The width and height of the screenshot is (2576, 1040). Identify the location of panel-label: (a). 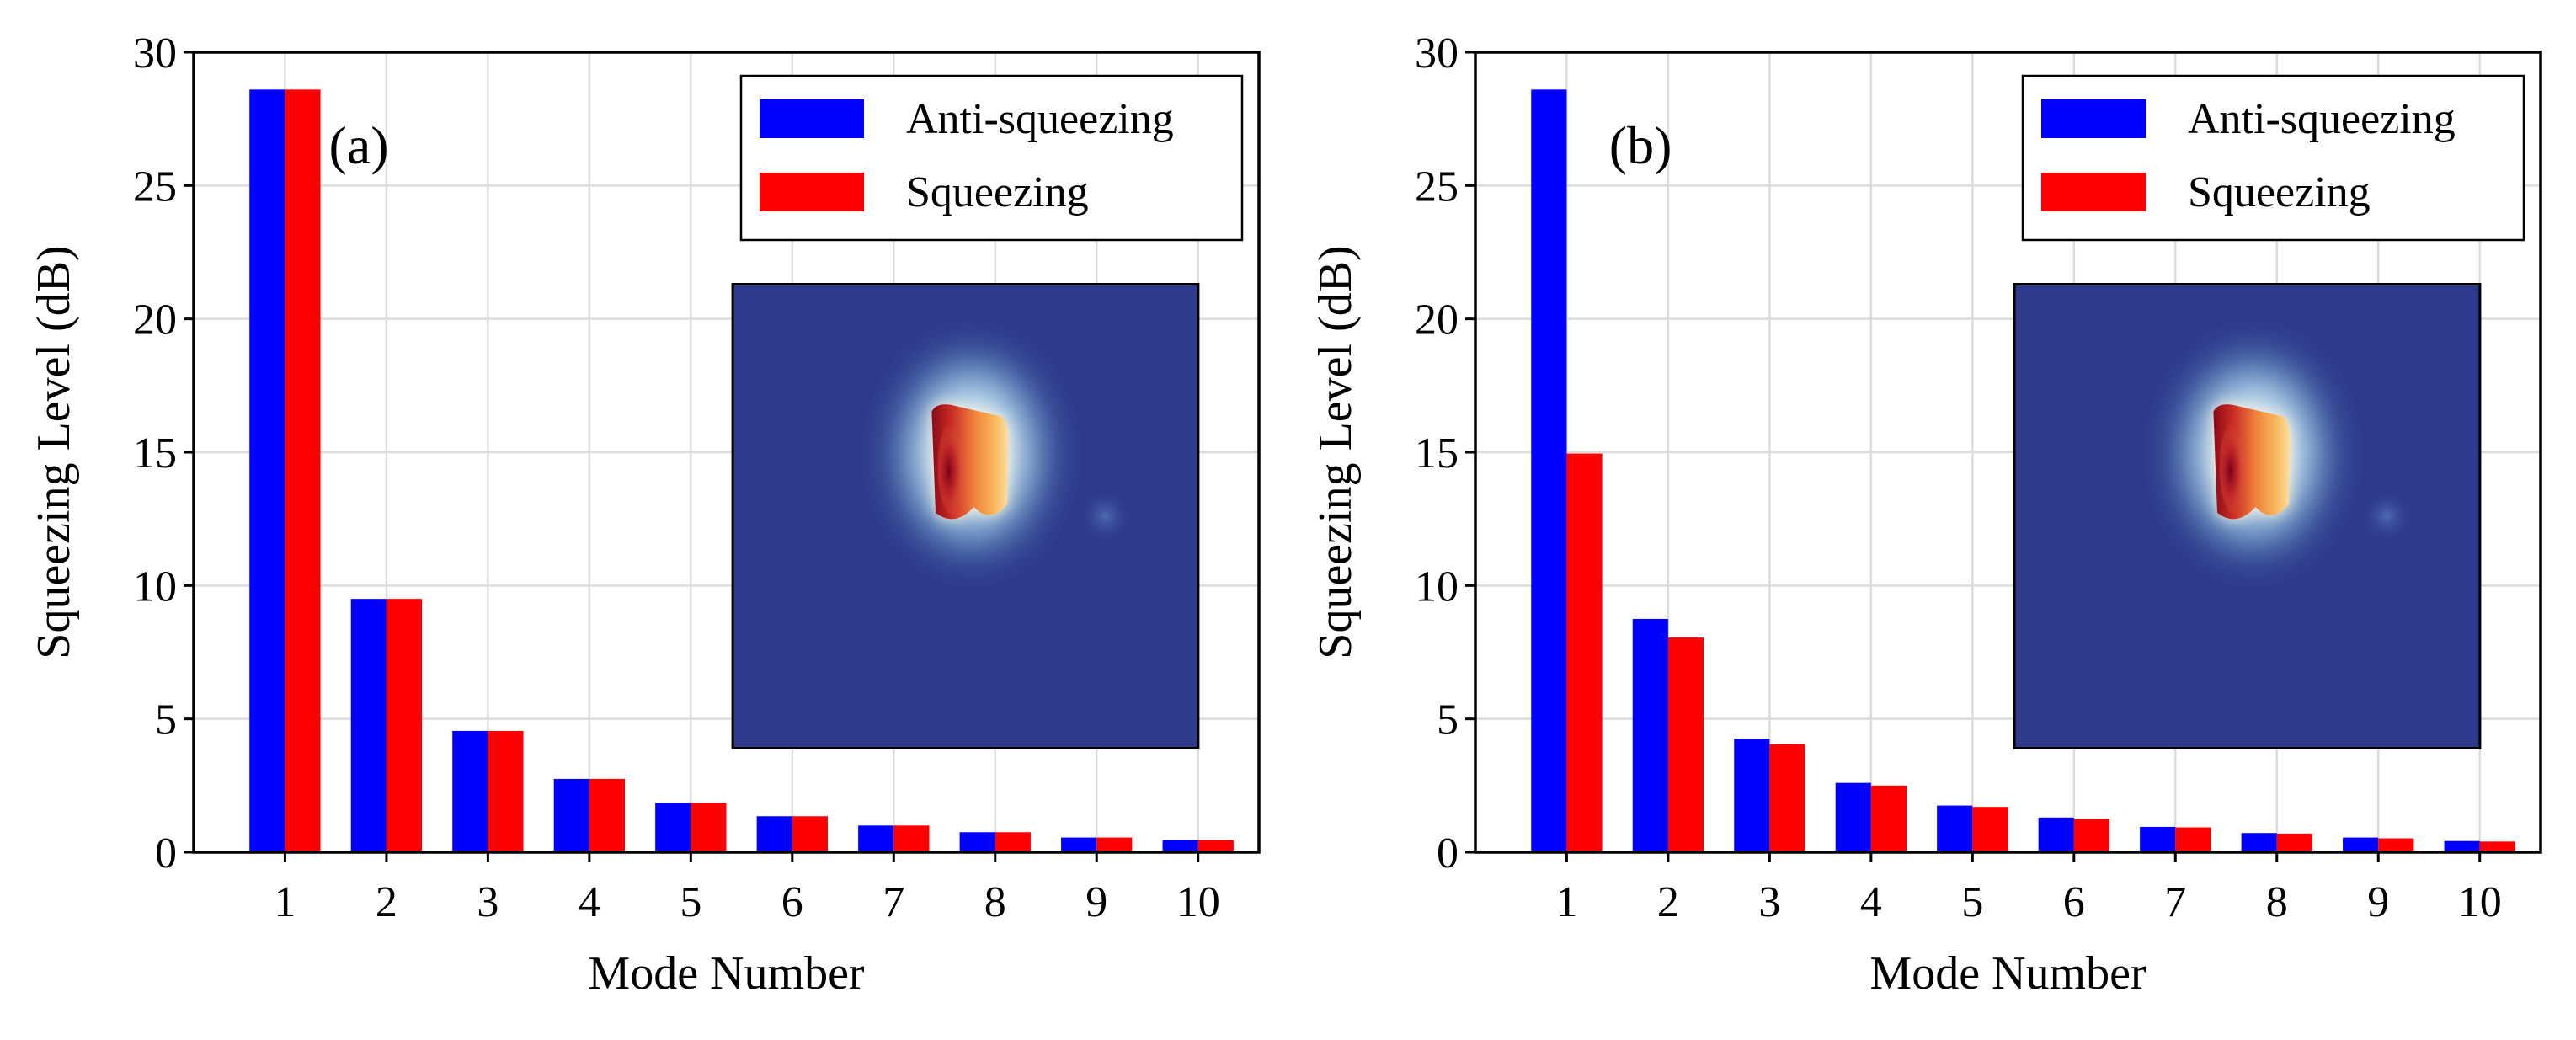
(359, 145).